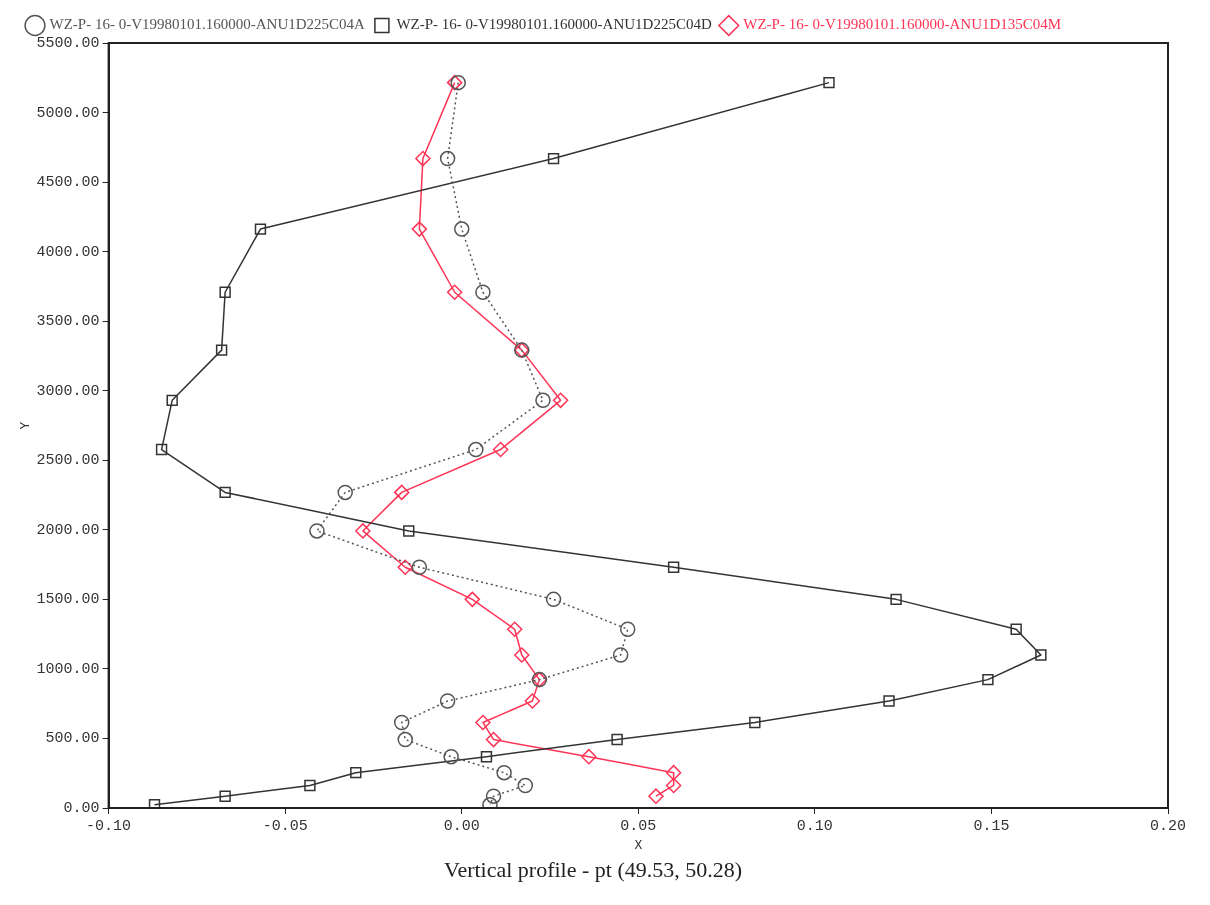 The image size is (1210, 905). Describe the element at coordinates (109, 826) in the screenshot. I see `x-tick-label: -0.10` at that location.